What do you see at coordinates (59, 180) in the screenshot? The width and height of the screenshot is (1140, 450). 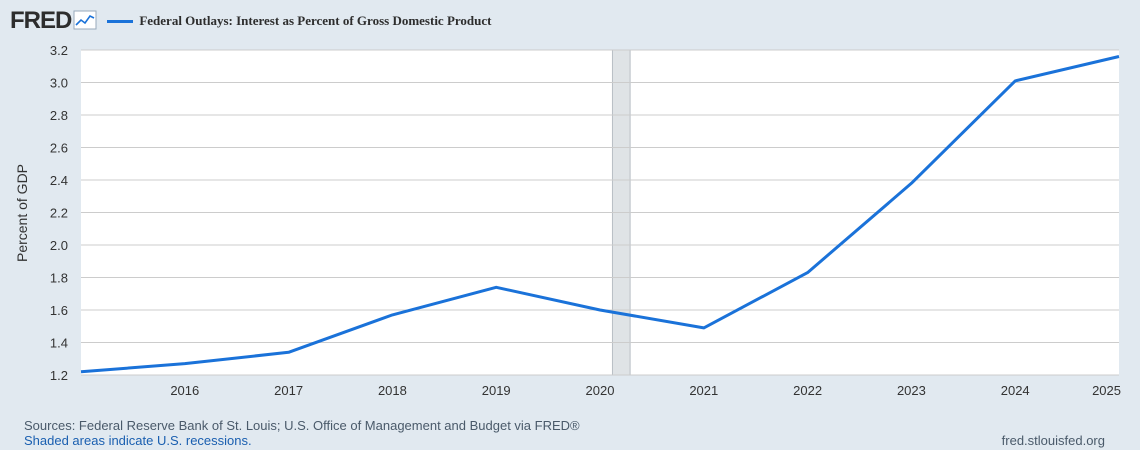 I see `y-tick-label: 2.4` at bounding box center [59, 180].